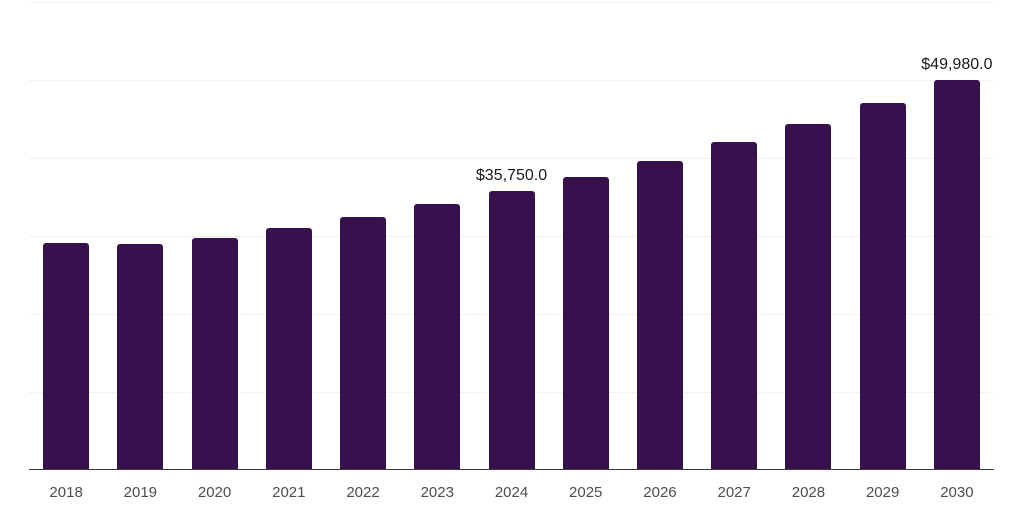 Image resolution: width=1024 pixels, height=512 pixels. What do you see at coordinates (734, 492) in the screenshot?
I see `x-tick-2027: 2027` at bounding box center [734, 492].